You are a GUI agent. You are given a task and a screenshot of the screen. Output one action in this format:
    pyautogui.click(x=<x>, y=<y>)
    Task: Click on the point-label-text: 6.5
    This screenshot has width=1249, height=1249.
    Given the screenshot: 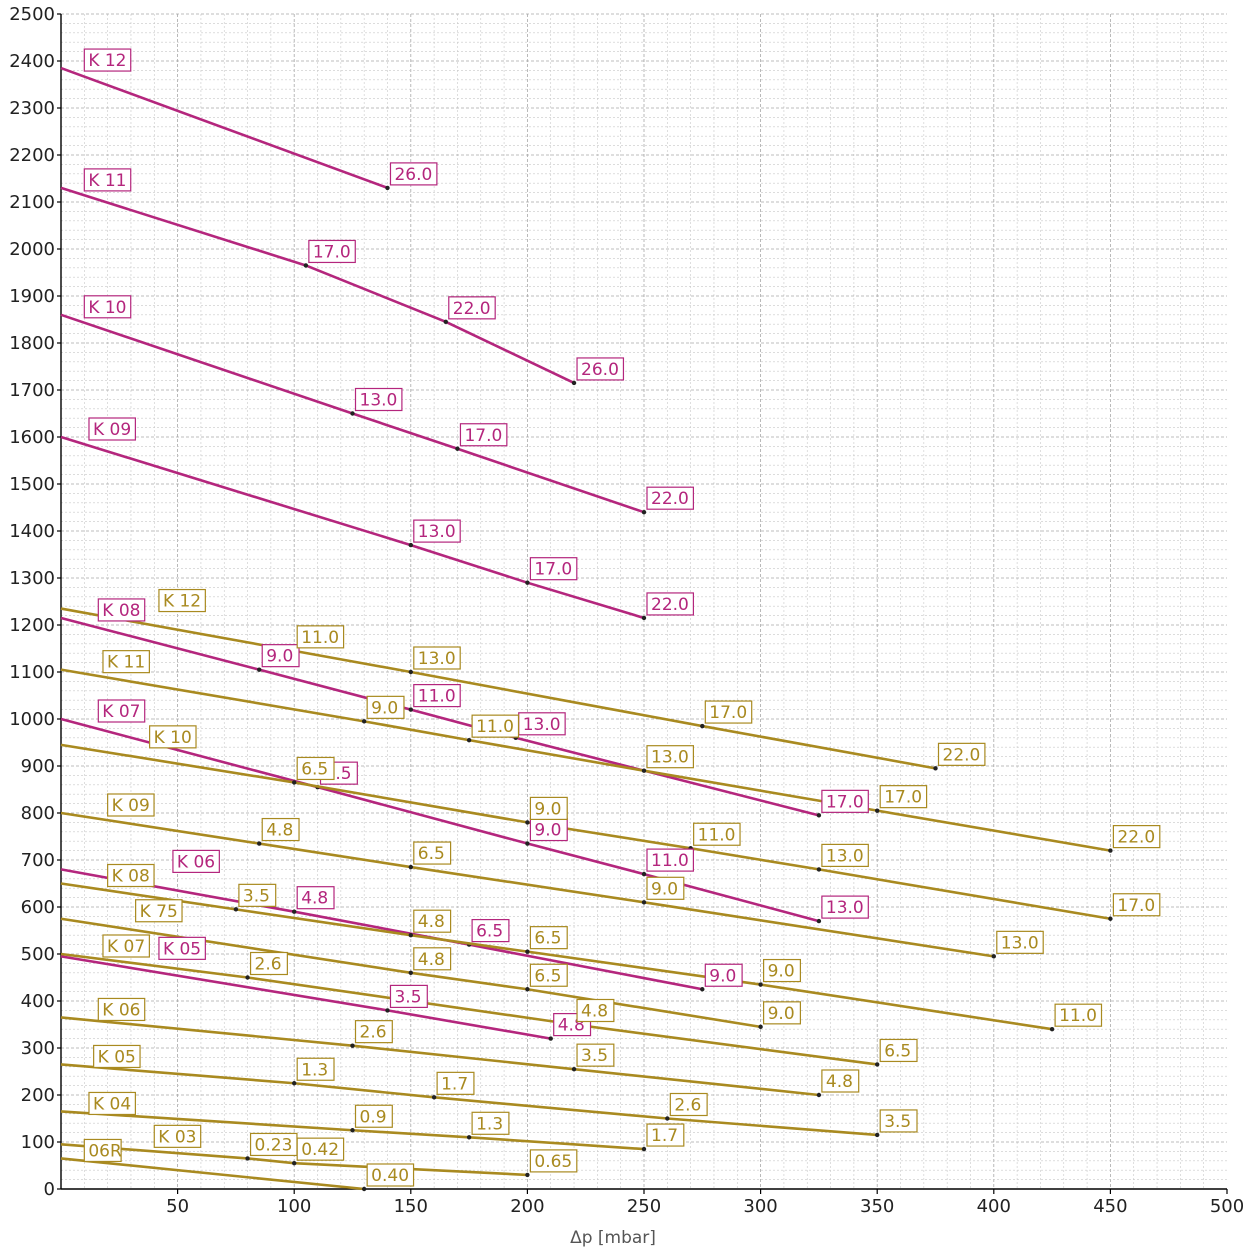 What is the action you would take?
    pyautogui.click(x=547, y=939)
    